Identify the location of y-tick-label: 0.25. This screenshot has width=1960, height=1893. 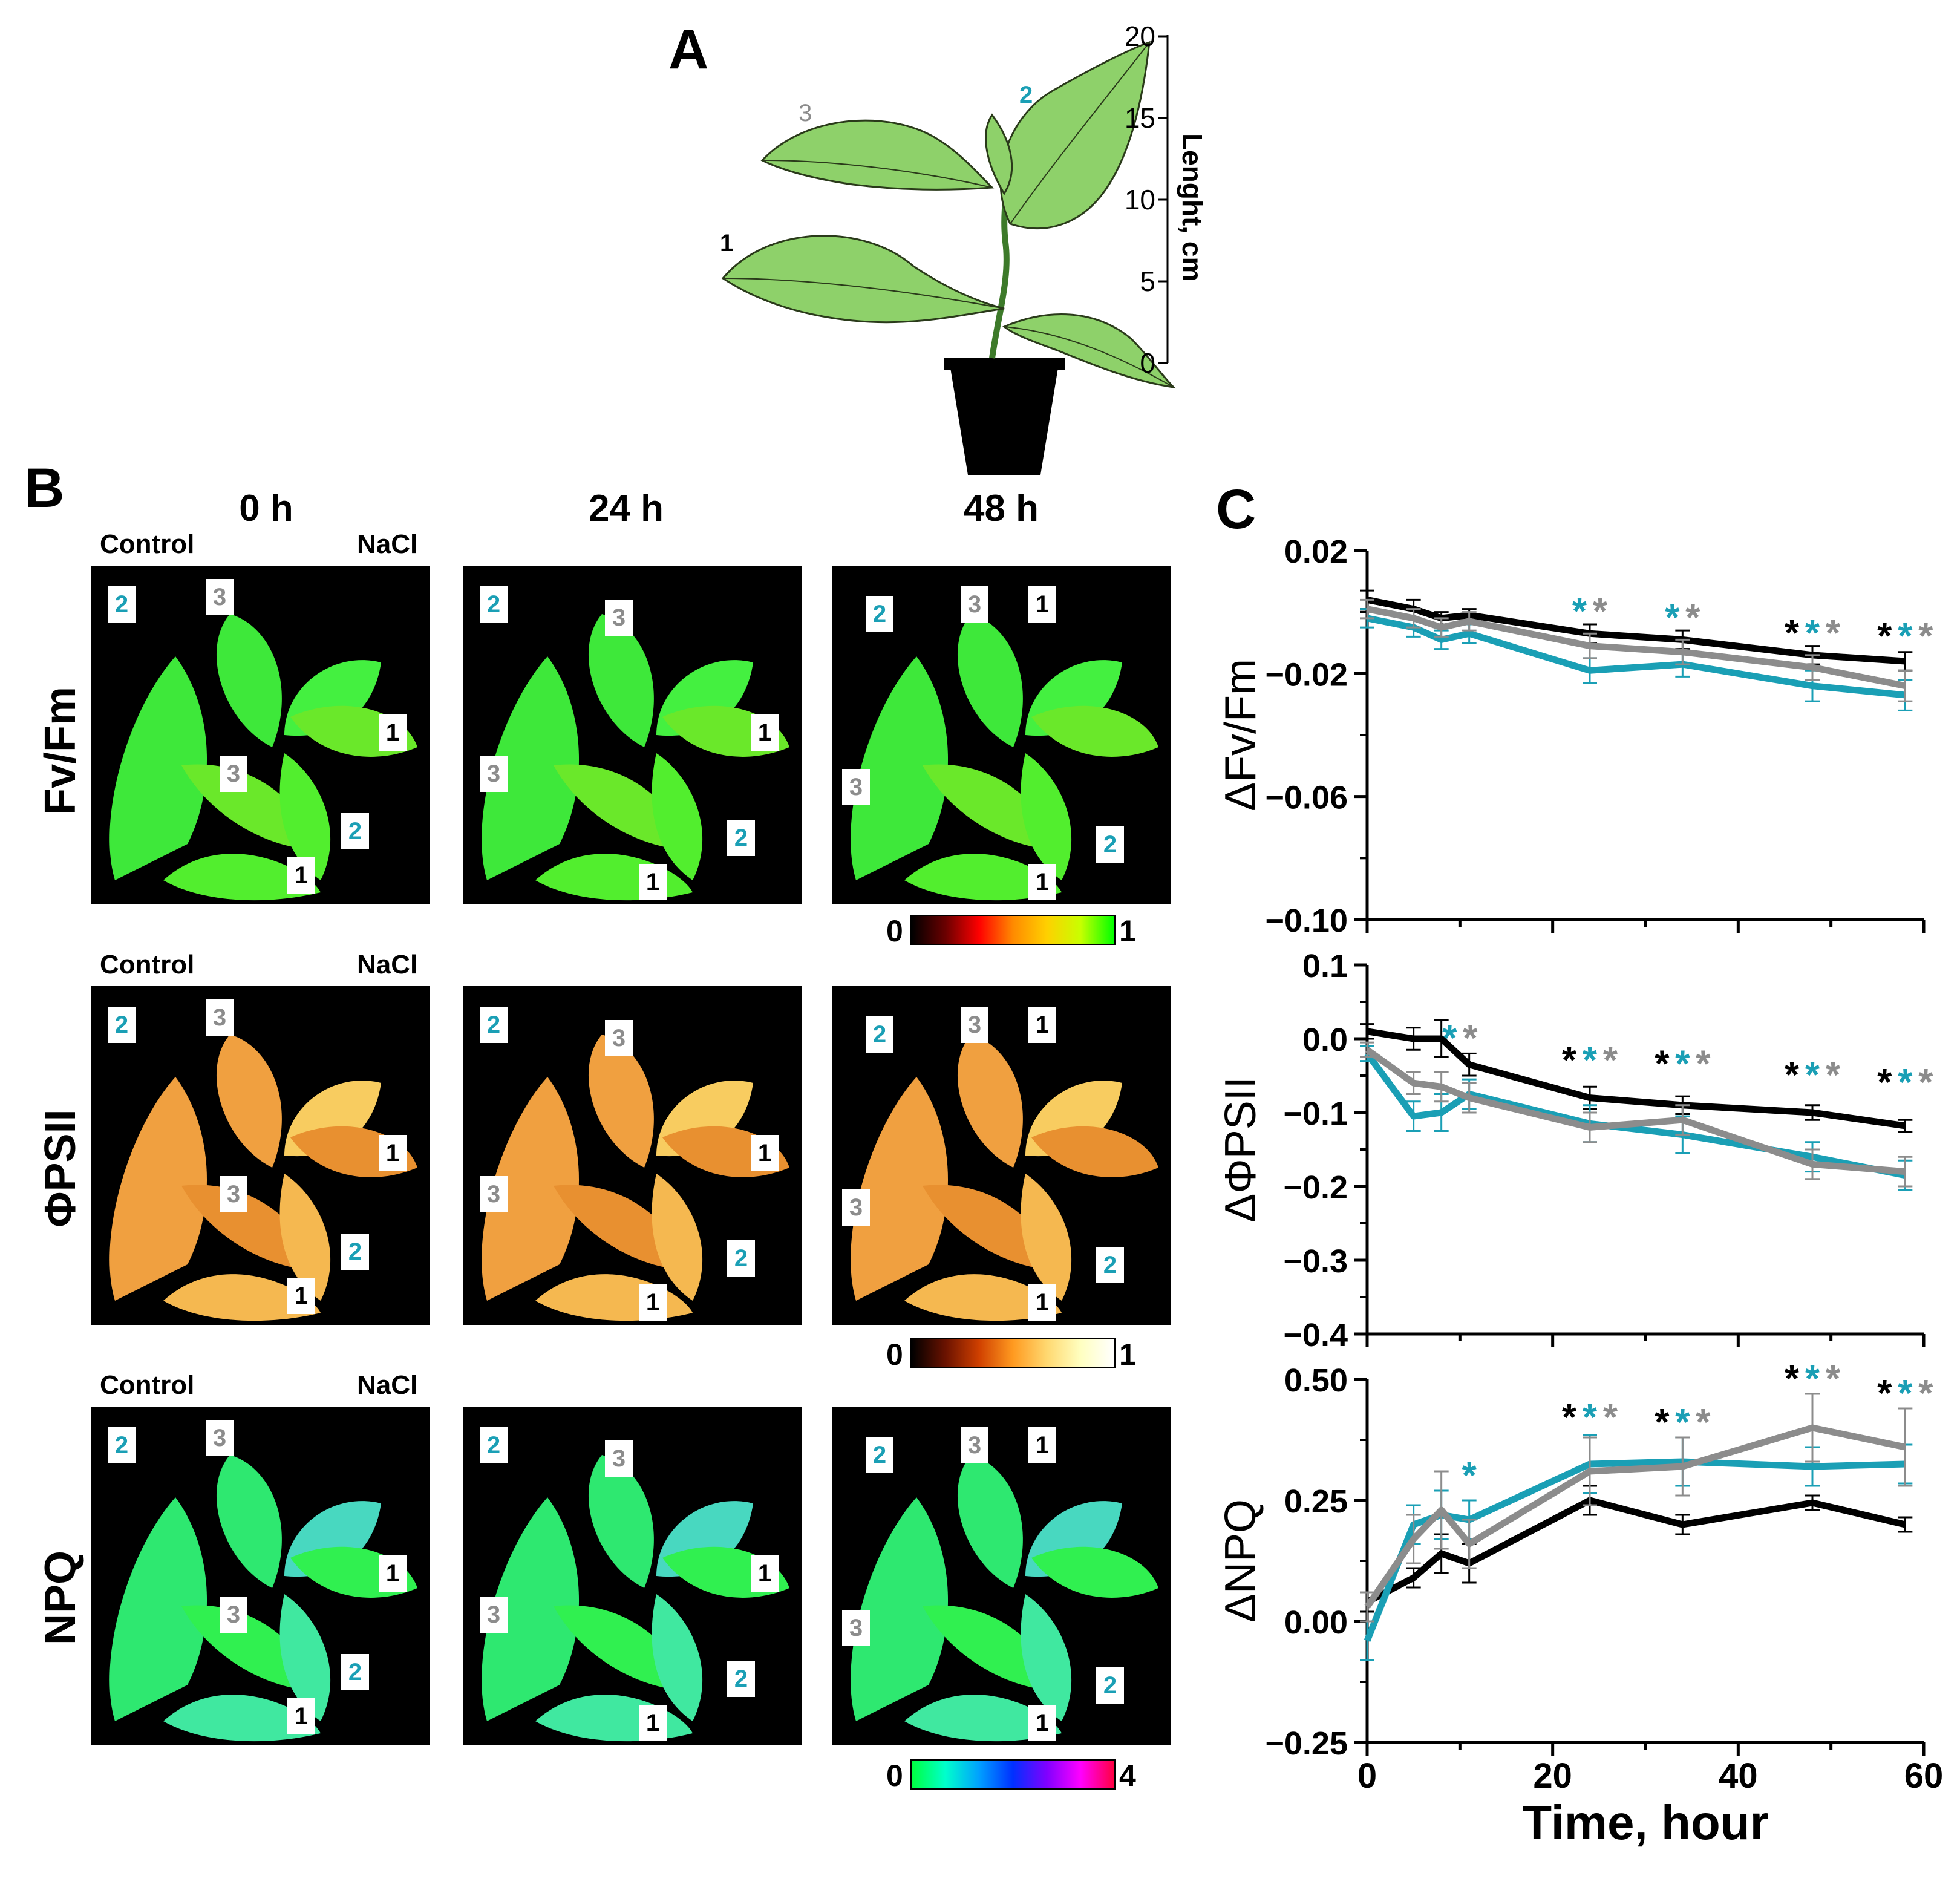
(1316, 1501).